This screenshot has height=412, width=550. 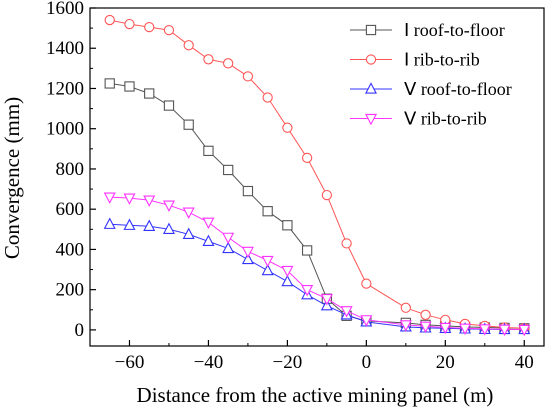 I want to click on y-axis-title: Convergence (mm), so click(x=12, y=178).